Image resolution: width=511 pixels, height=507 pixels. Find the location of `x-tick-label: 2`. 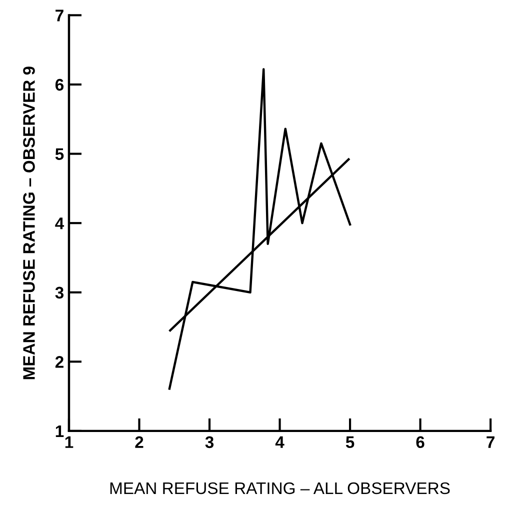

x-tick-label: 2 is located at coordinates (139, 442).